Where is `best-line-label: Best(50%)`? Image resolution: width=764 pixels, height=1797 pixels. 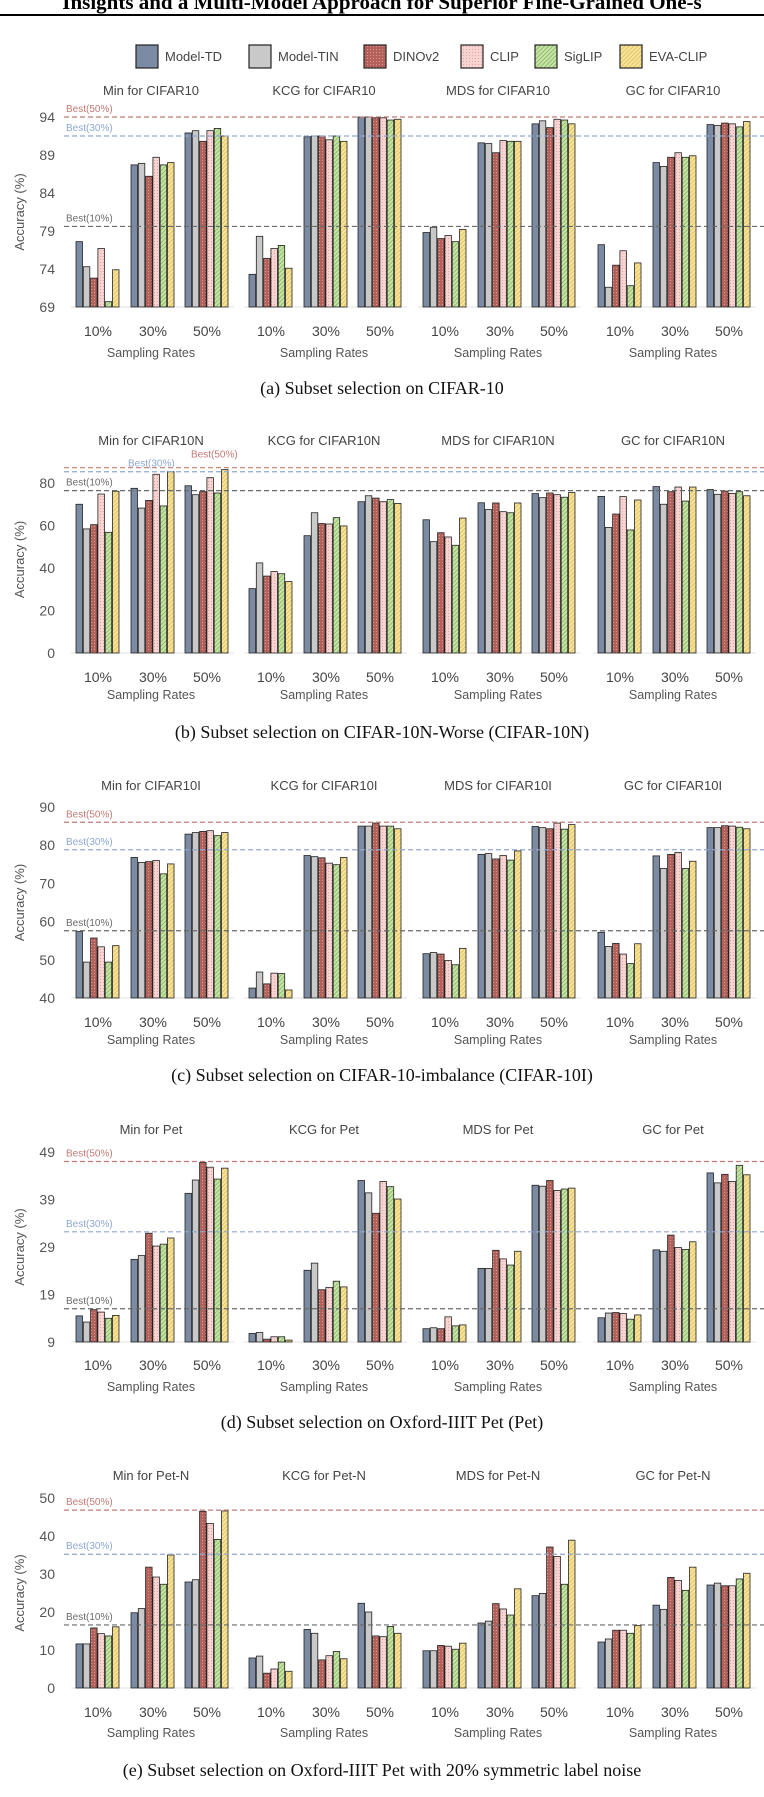
best-line-label: Best(50%) is located at coordinates (89, 1154).